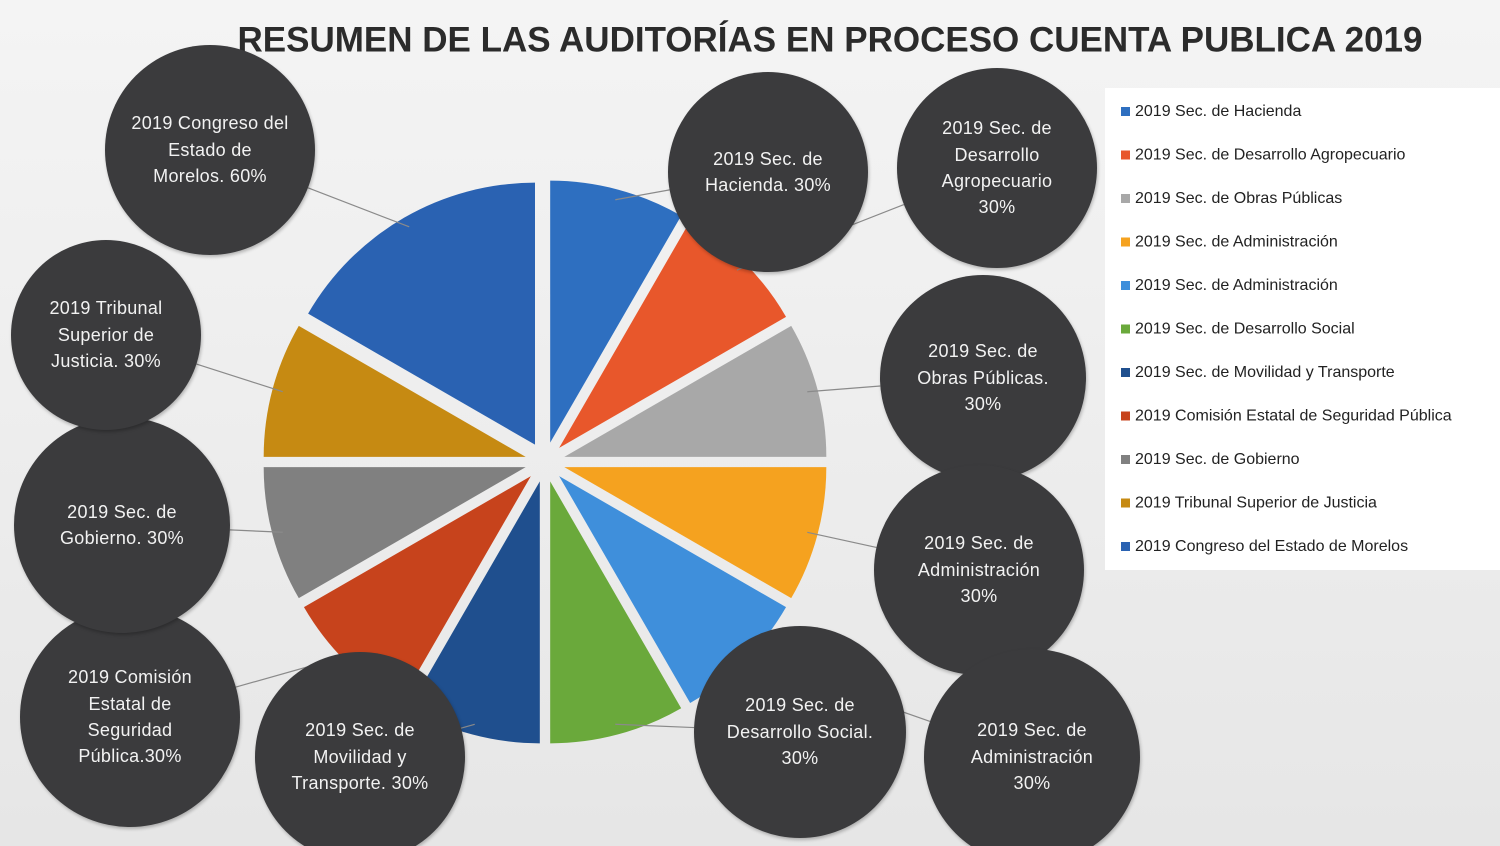  What do you see at coordinates (1270, 155) in the screenshot?
I see `legend-label: 2019 Sec. de Desarrollo Agropecuario` at bounding box center [1270, 155].